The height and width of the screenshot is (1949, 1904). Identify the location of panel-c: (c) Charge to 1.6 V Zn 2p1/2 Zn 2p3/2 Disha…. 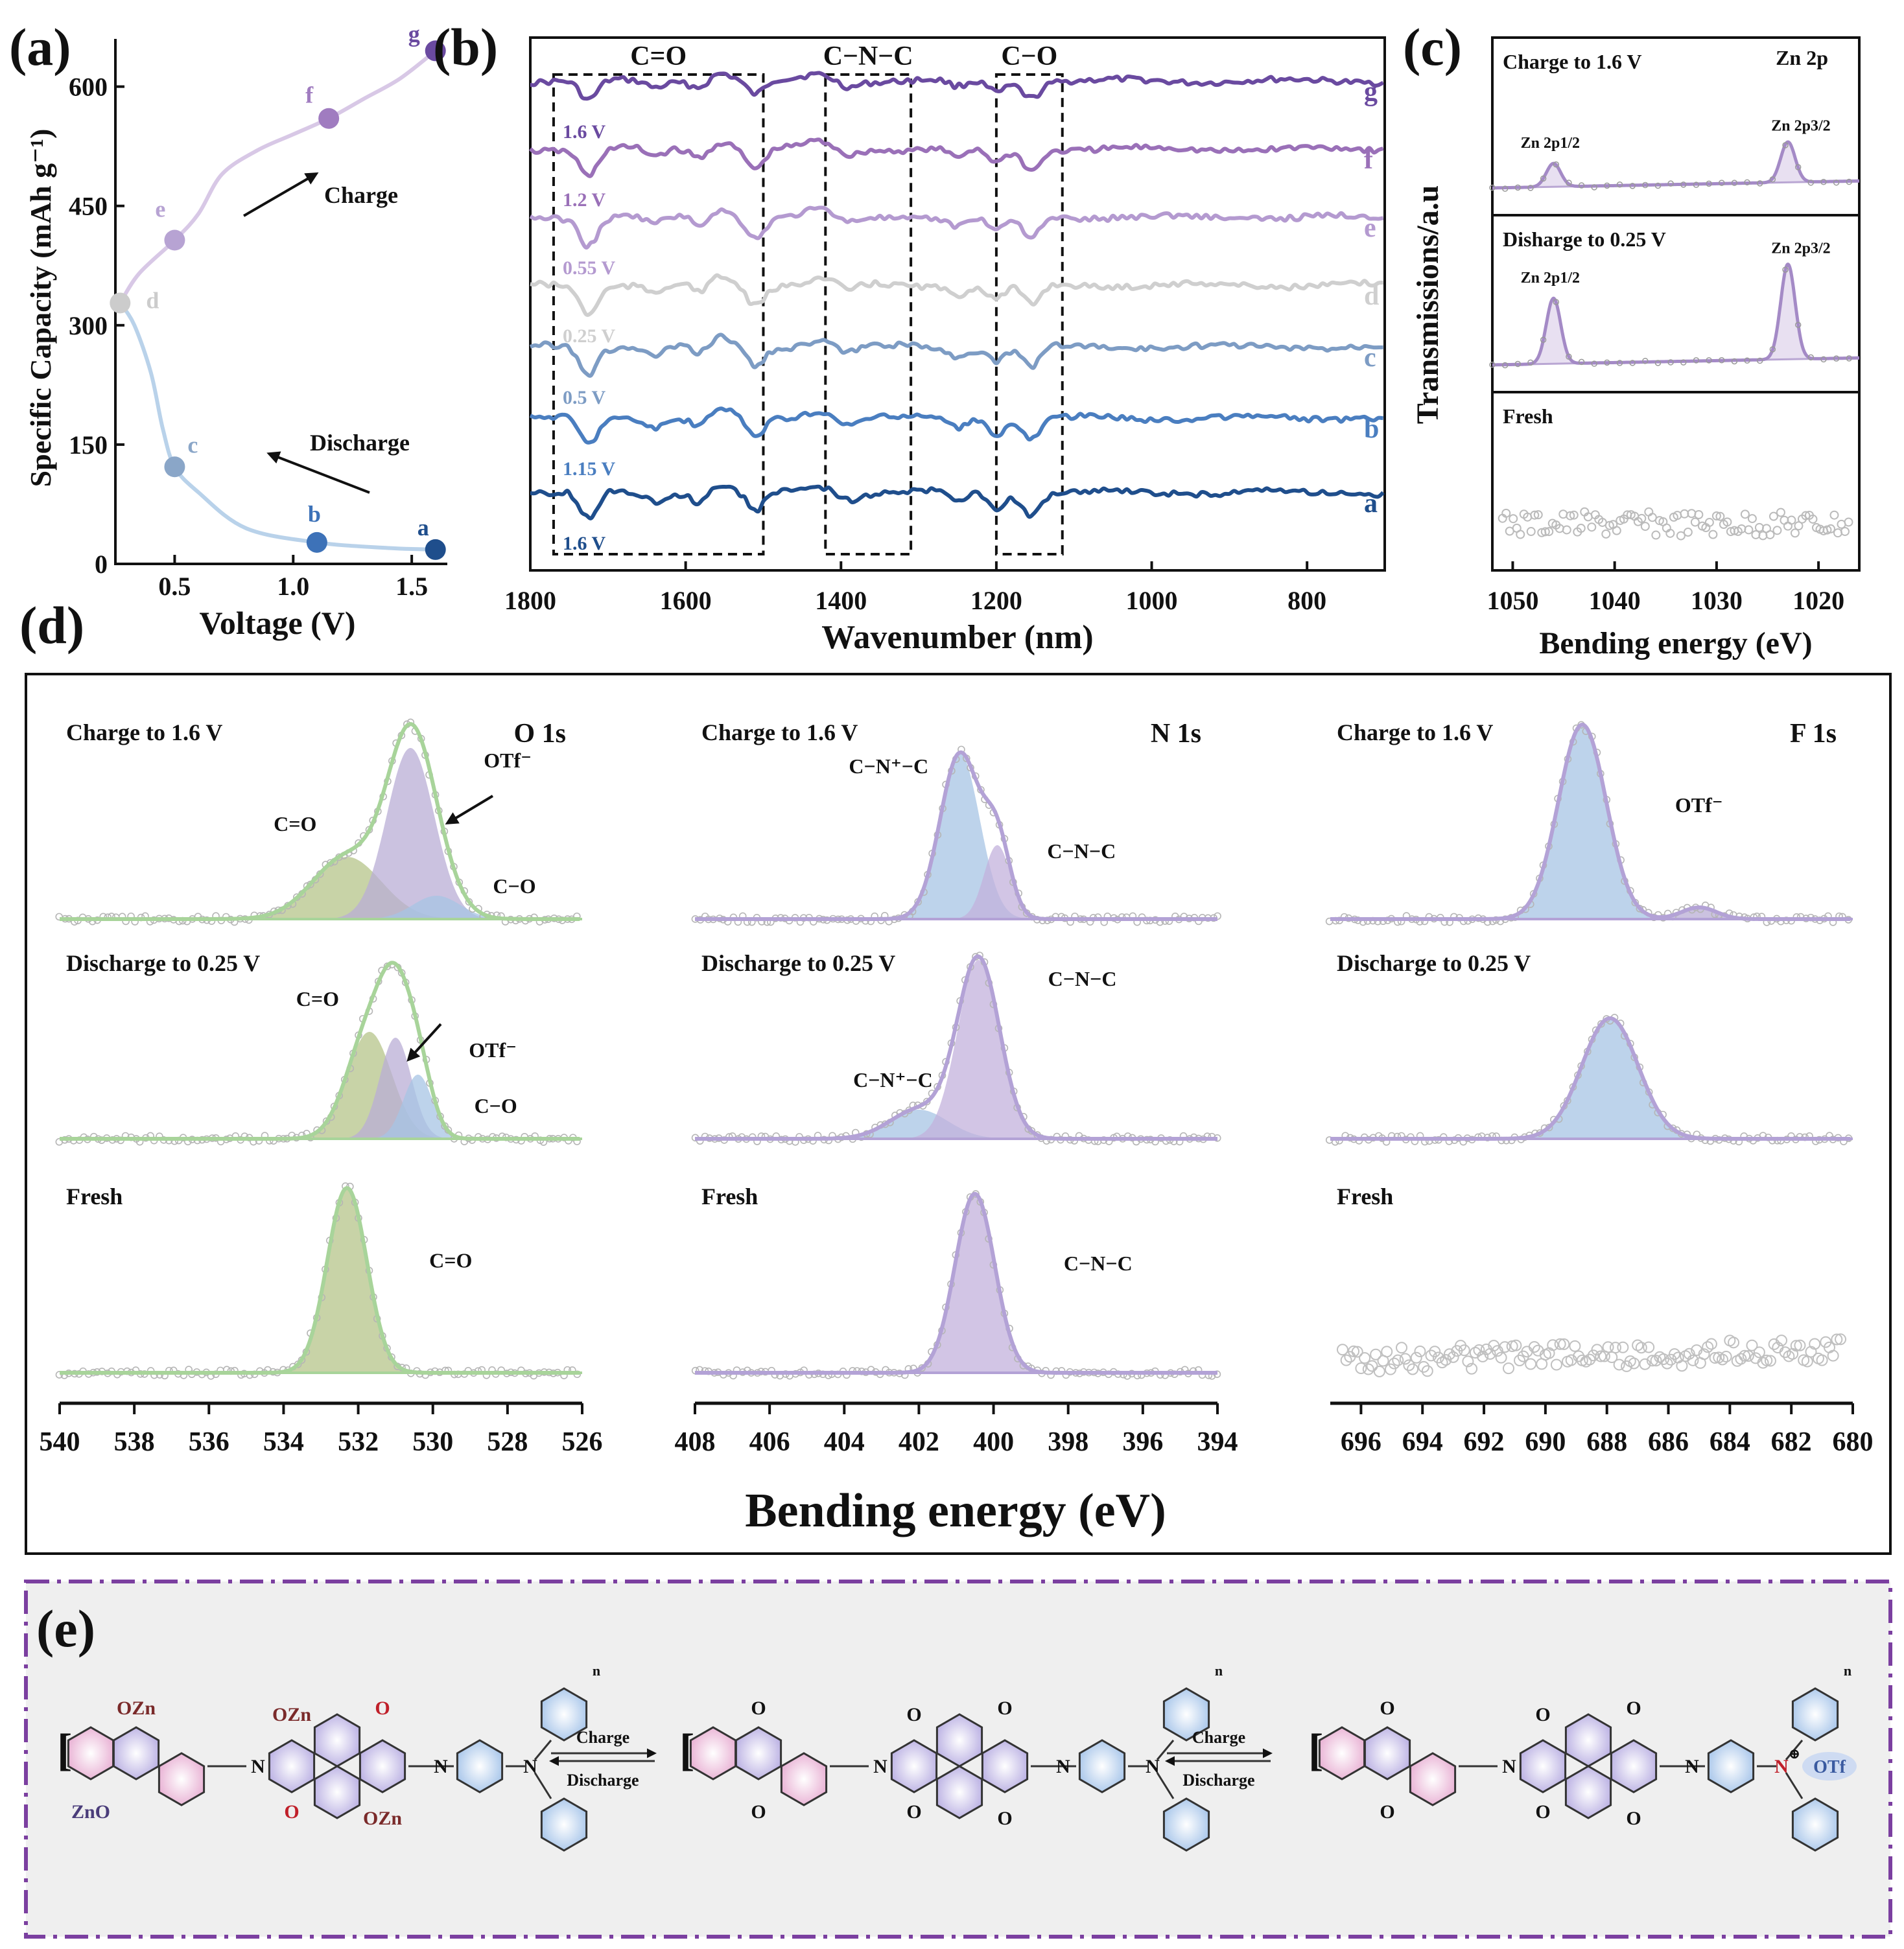
(1632, 339).